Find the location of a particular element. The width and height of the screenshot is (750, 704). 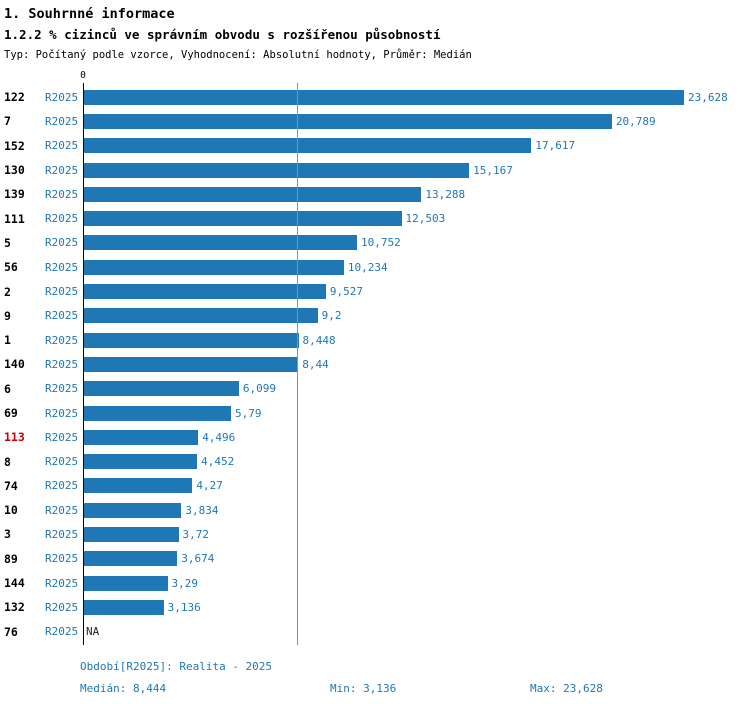

bar-value-label: 4,452 is located at coordinates (218, 462).